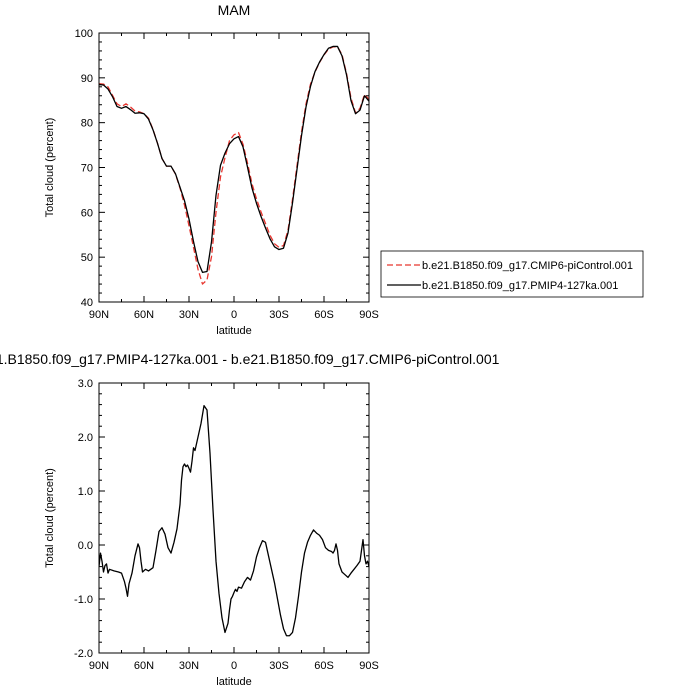 The width and height of the screenshot is (700, 700). I want to click on y-tick-label: 0.0, so click(85, 546).